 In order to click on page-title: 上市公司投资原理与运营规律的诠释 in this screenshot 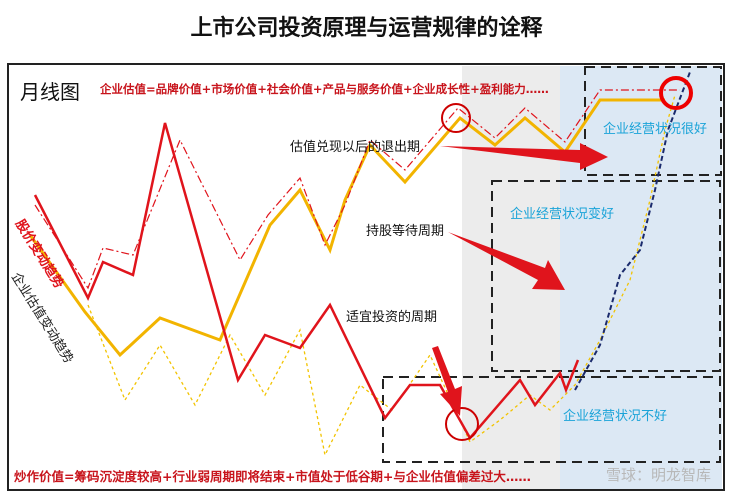, I will do `click(366, 28)`.